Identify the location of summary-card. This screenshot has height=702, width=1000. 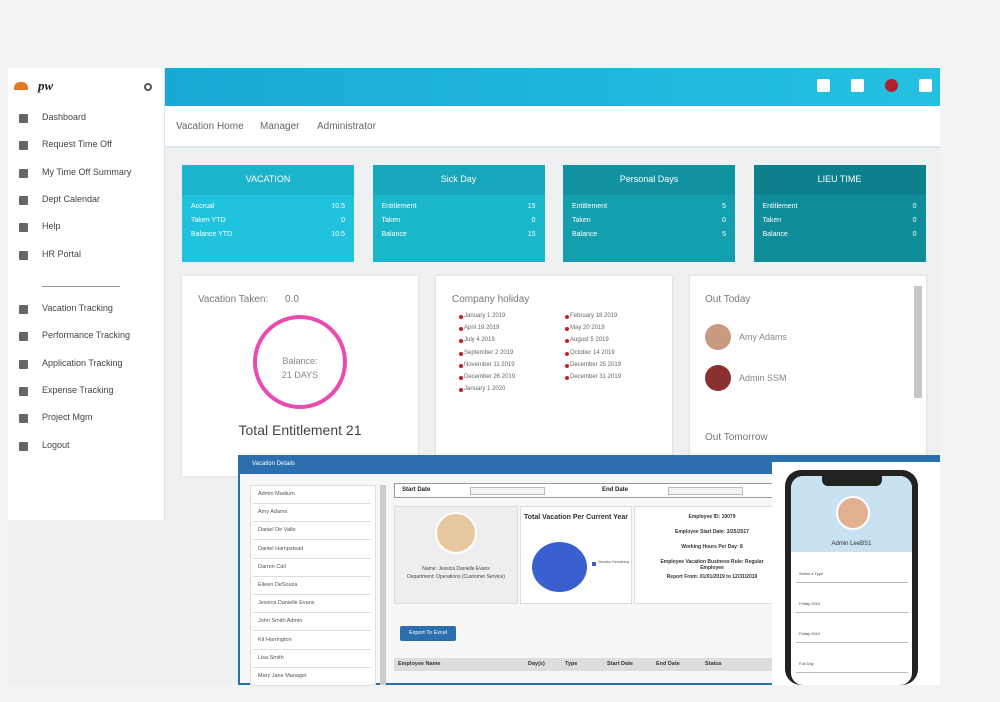
(458, 213).